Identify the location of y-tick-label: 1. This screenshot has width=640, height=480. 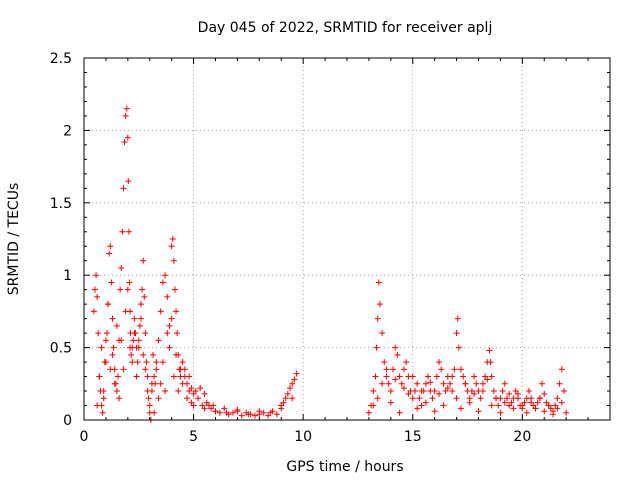
(67, 276).